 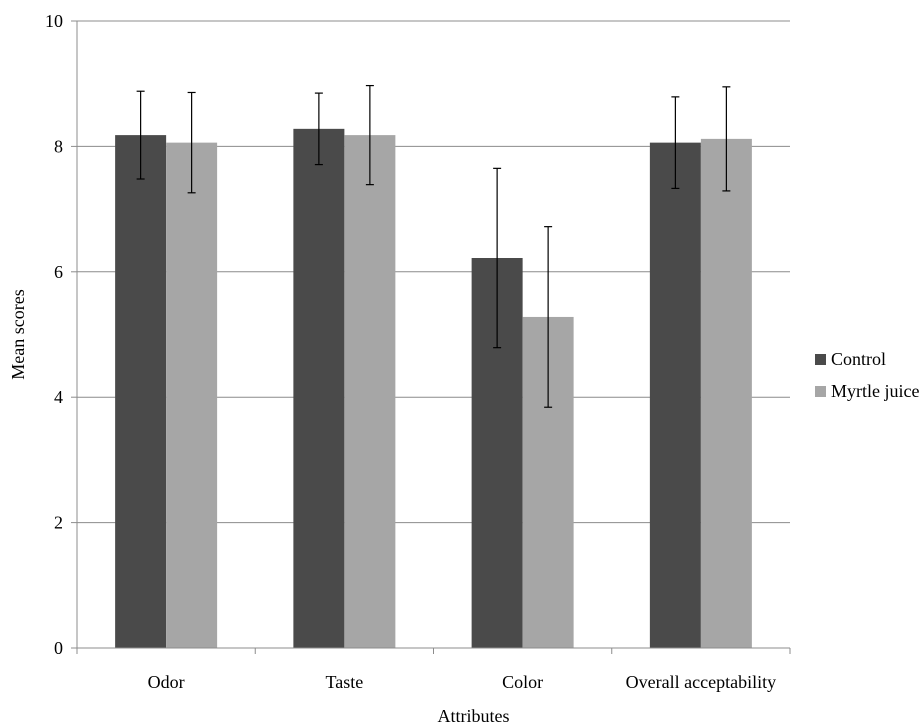 What do you see at coordinates (166, 682) in the screenshot?
I see `x-tick-label: Odor` at bounding box center [166, 682].